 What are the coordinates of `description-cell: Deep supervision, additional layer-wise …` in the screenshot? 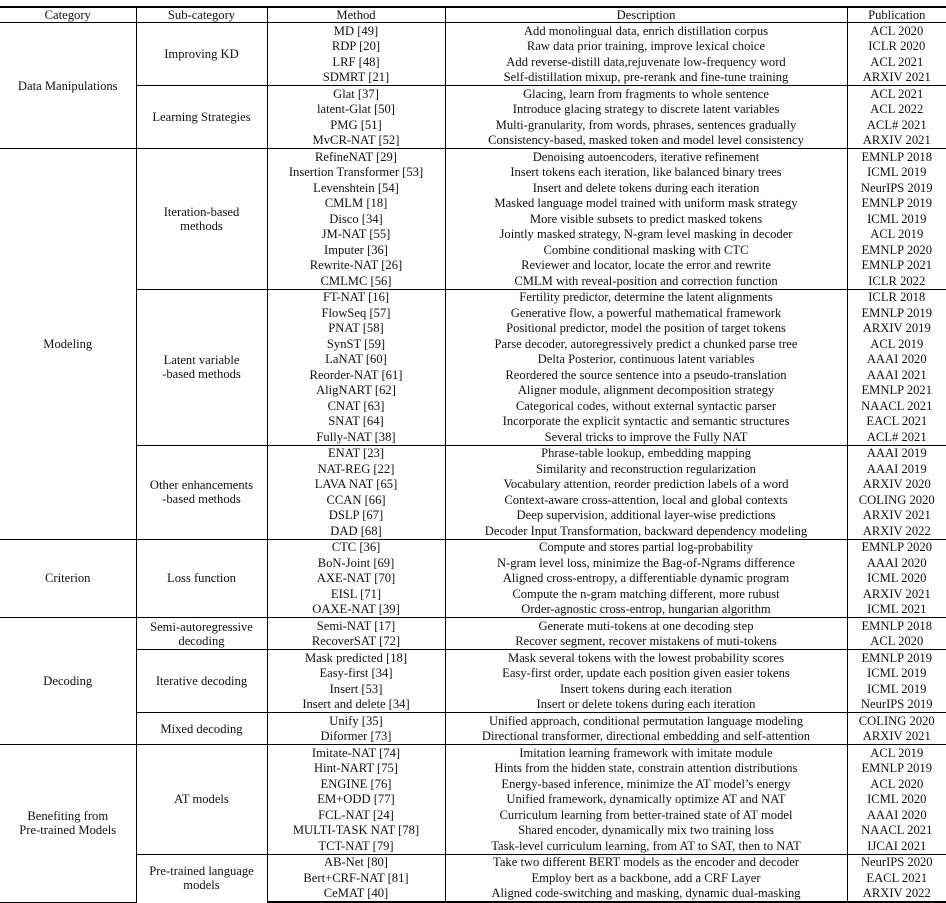 It's located at (645, 515).